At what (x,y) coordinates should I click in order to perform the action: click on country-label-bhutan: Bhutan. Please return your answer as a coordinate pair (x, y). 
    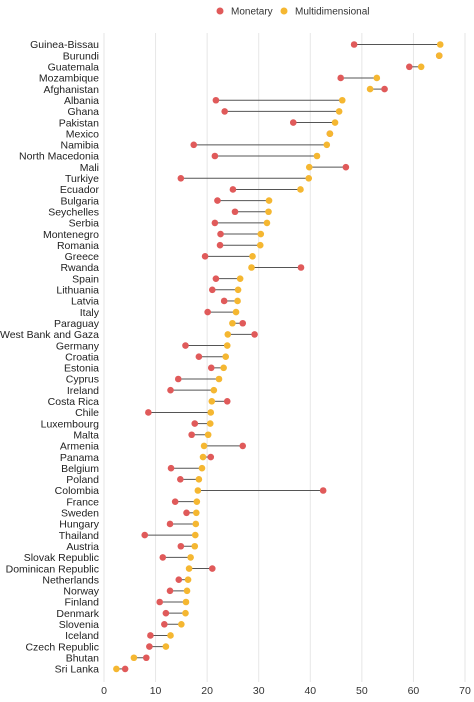
    Looking at the image, I should click on (82, 658).